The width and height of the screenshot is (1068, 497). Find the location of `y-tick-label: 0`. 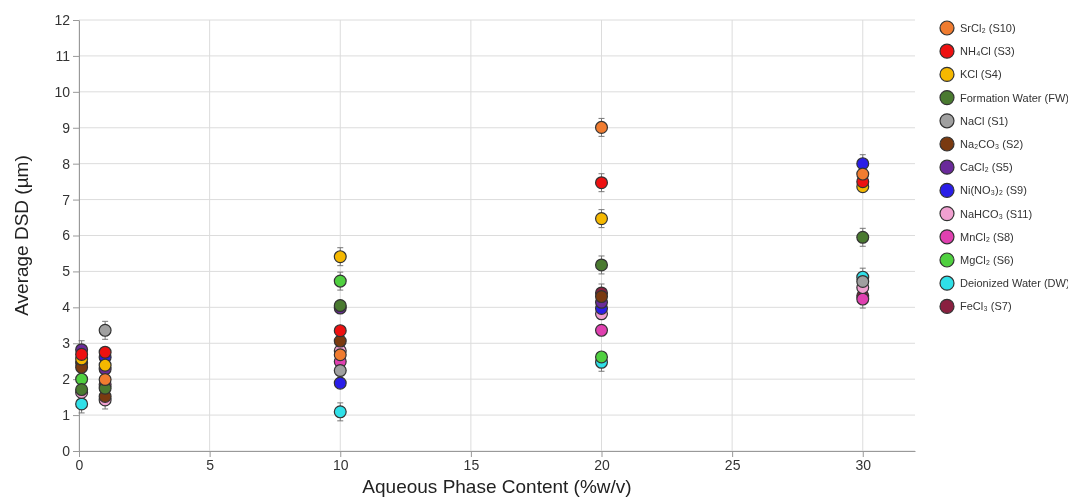

y-tick-label: 0 is located at coordinates (66, 450).